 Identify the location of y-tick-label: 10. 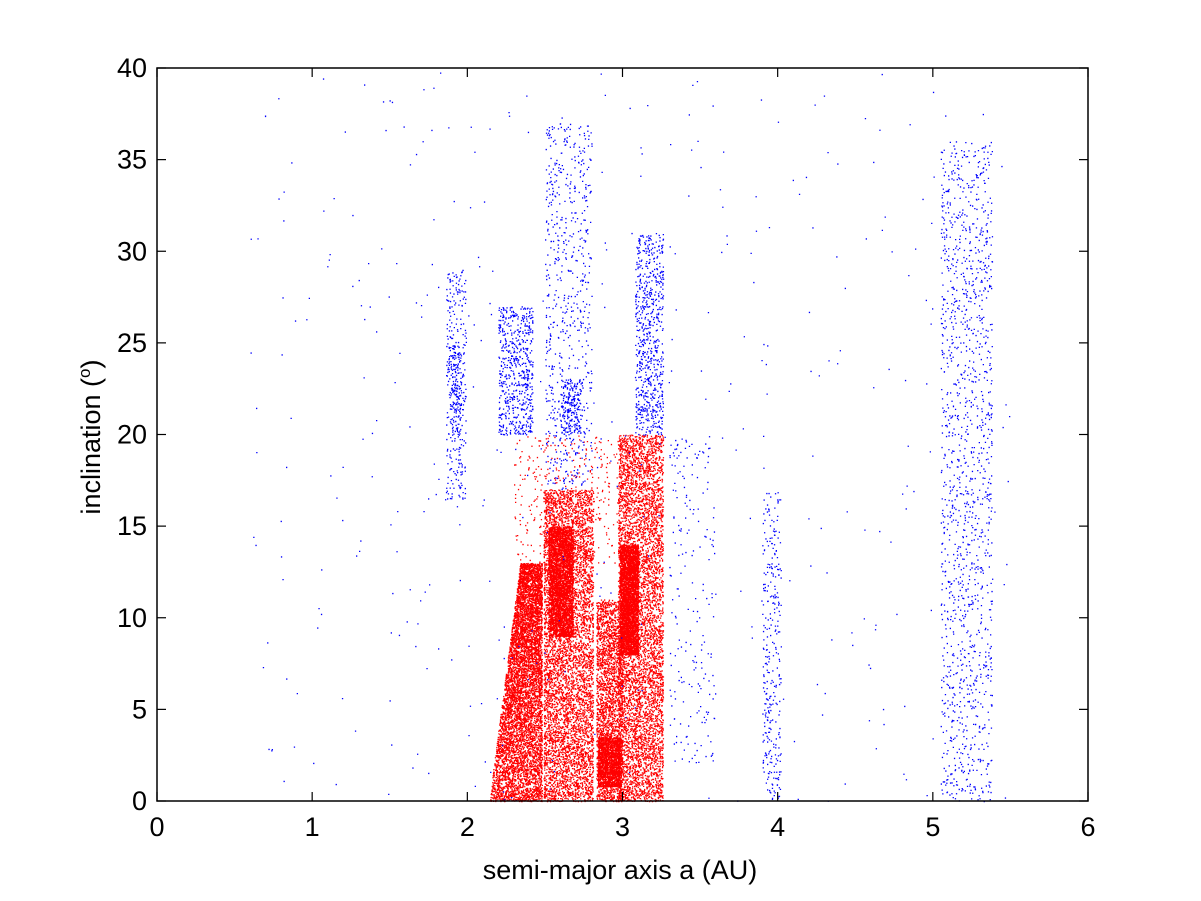
(132, 618).